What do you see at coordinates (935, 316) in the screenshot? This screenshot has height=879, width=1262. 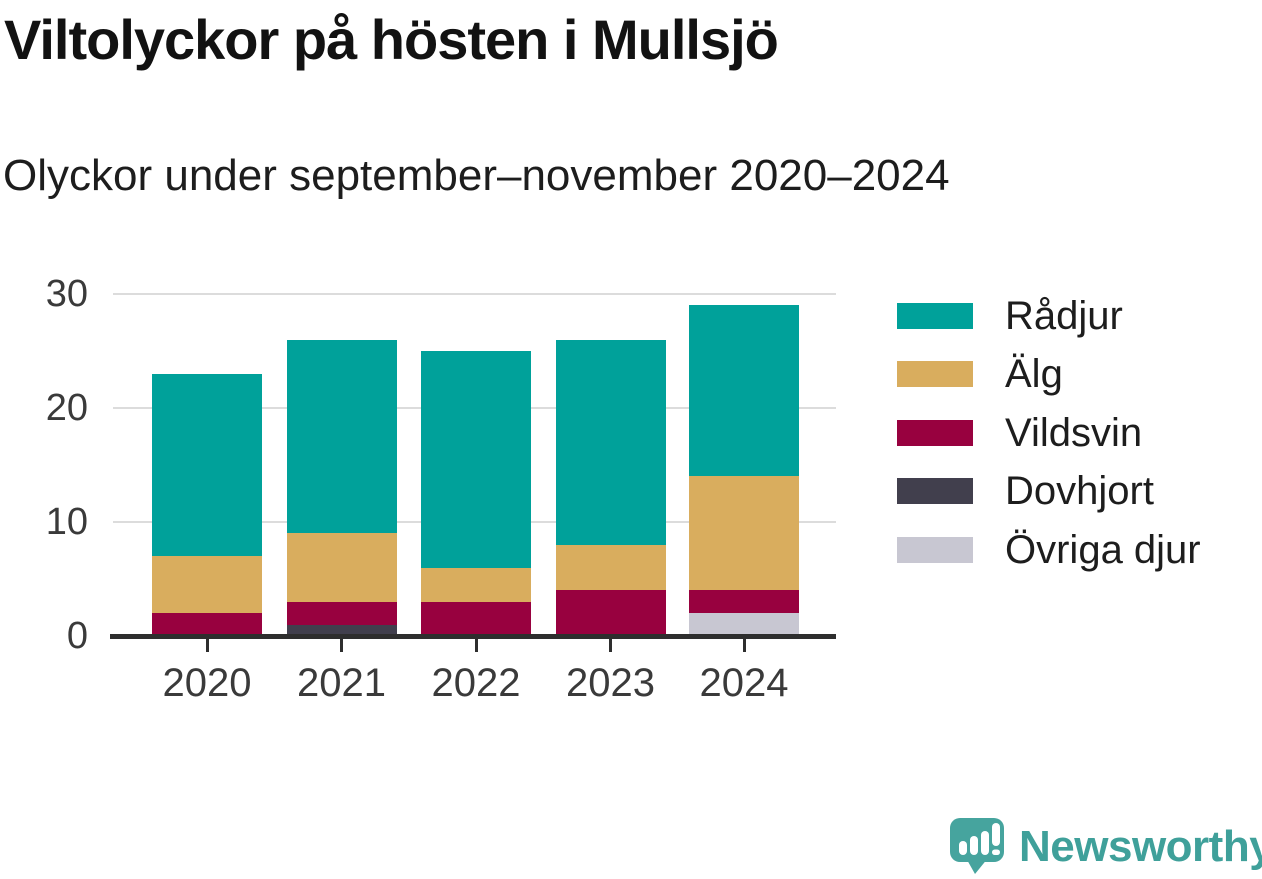 I see `legend-swatch-r-djur` at bounding box center [935, 316].